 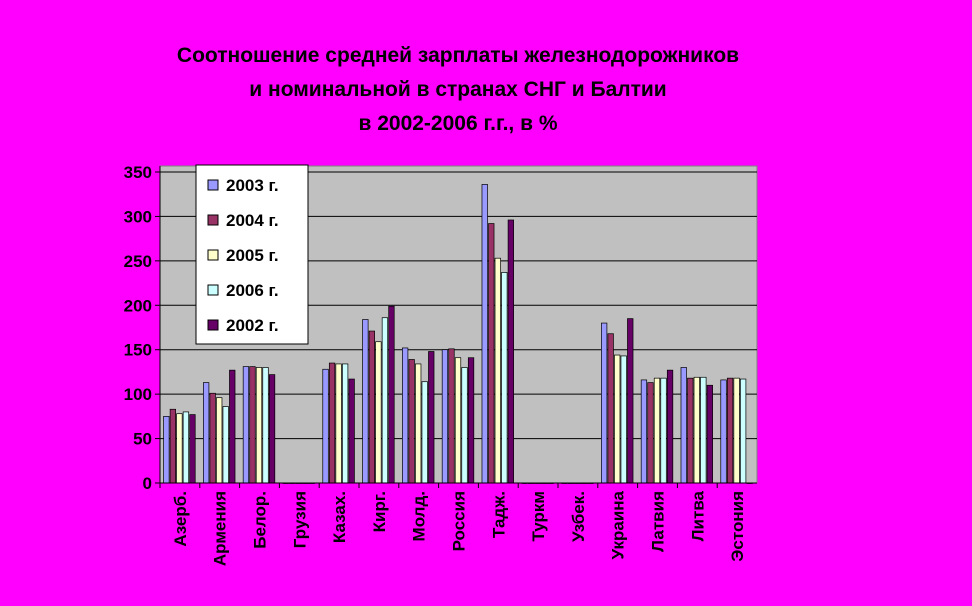 I want to click on x-tick-label: Азерб., so click(x=180, y=519).